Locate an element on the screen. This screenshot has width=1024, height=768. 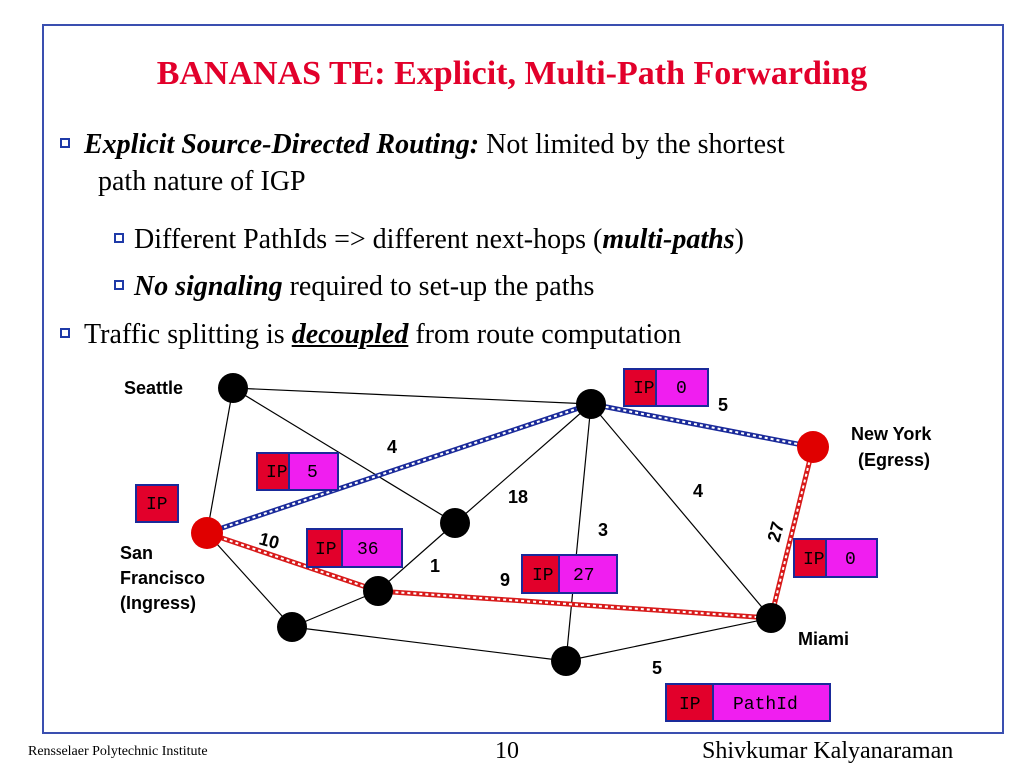
weight-4-a: 4 is located at coordinates (392, 447).